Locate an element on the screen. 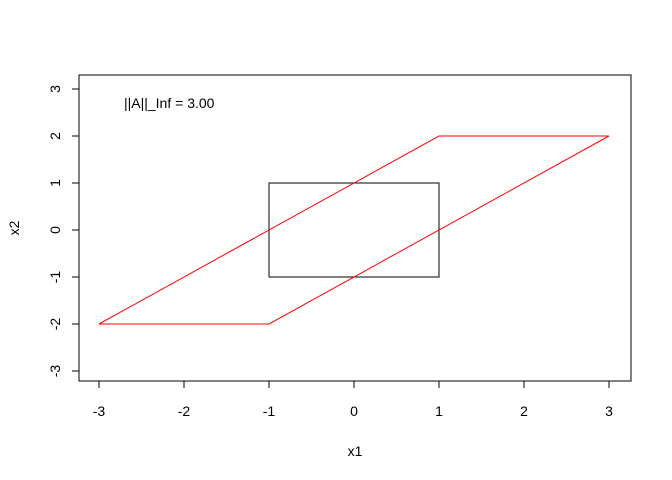 The width and height of the screenshot is (672, 480). x-tick-label: 1 is located at coordinates (439, 411).